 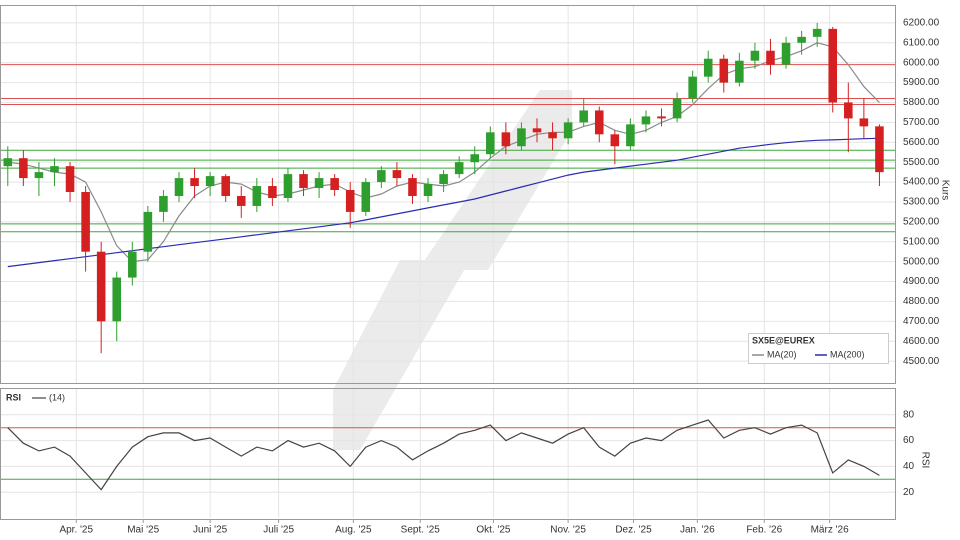 I want to click on x-tick-label: Jan. '26, so click(x=697, y=530).